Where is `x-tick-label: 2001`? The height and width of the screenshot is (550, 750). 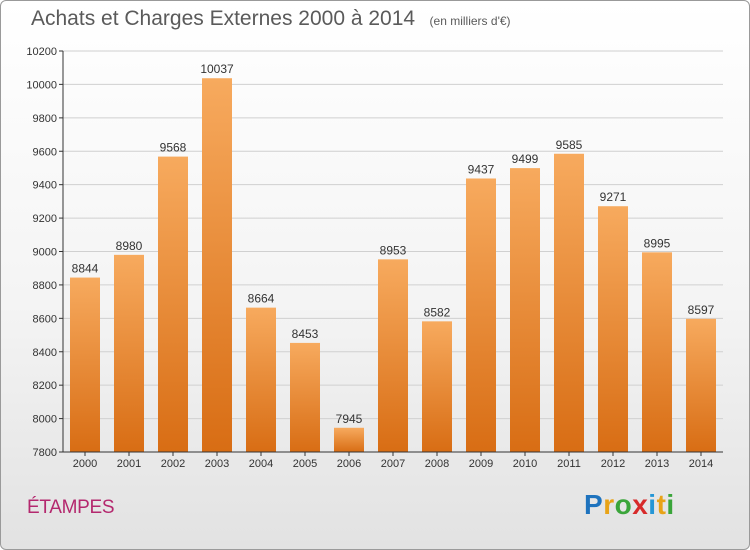
x-tick-label: 2001 is located at coordinates (129, 464).